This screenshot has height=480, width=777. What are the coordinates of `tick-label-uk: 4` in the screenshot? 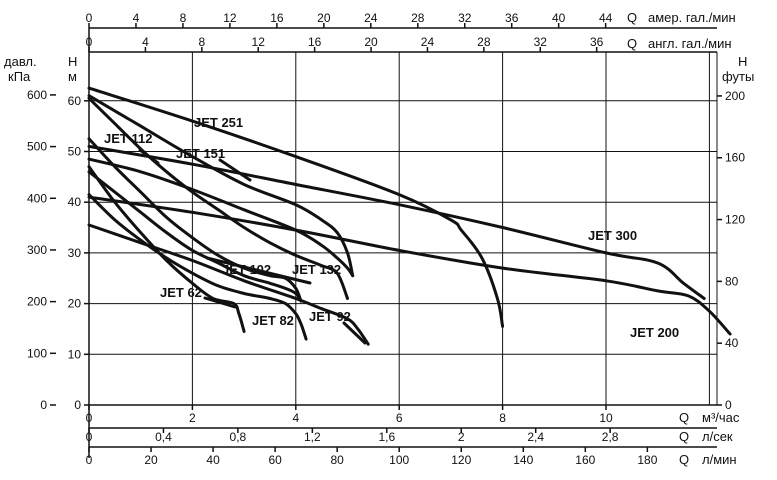 It's located at (145, 42).